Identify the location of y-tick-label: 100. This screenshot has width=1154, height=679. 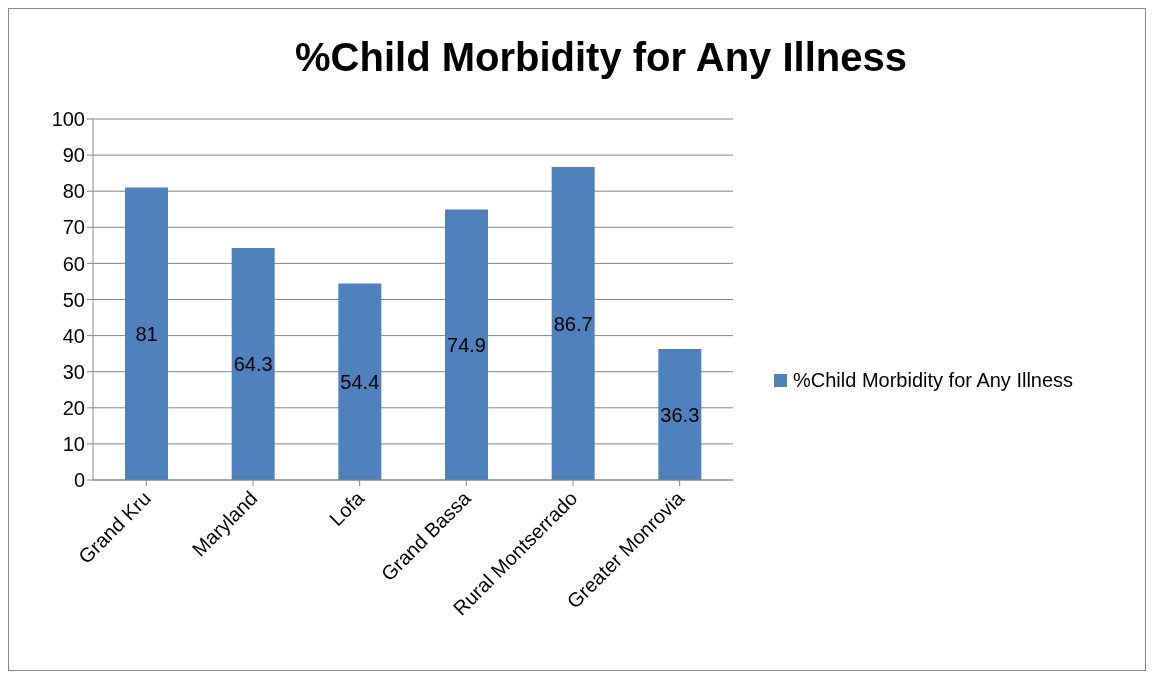
(68, 119).